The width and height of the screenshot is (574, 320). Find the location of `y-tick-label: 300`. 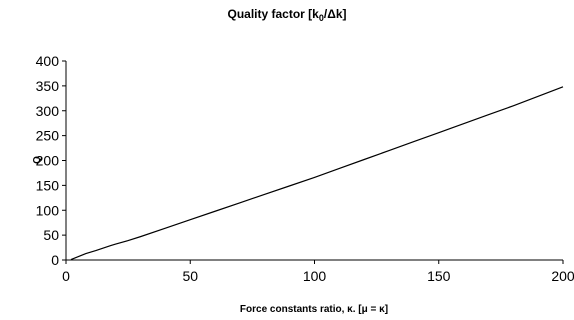

y-tick-label: 300 is located at coordinates (48, 111).